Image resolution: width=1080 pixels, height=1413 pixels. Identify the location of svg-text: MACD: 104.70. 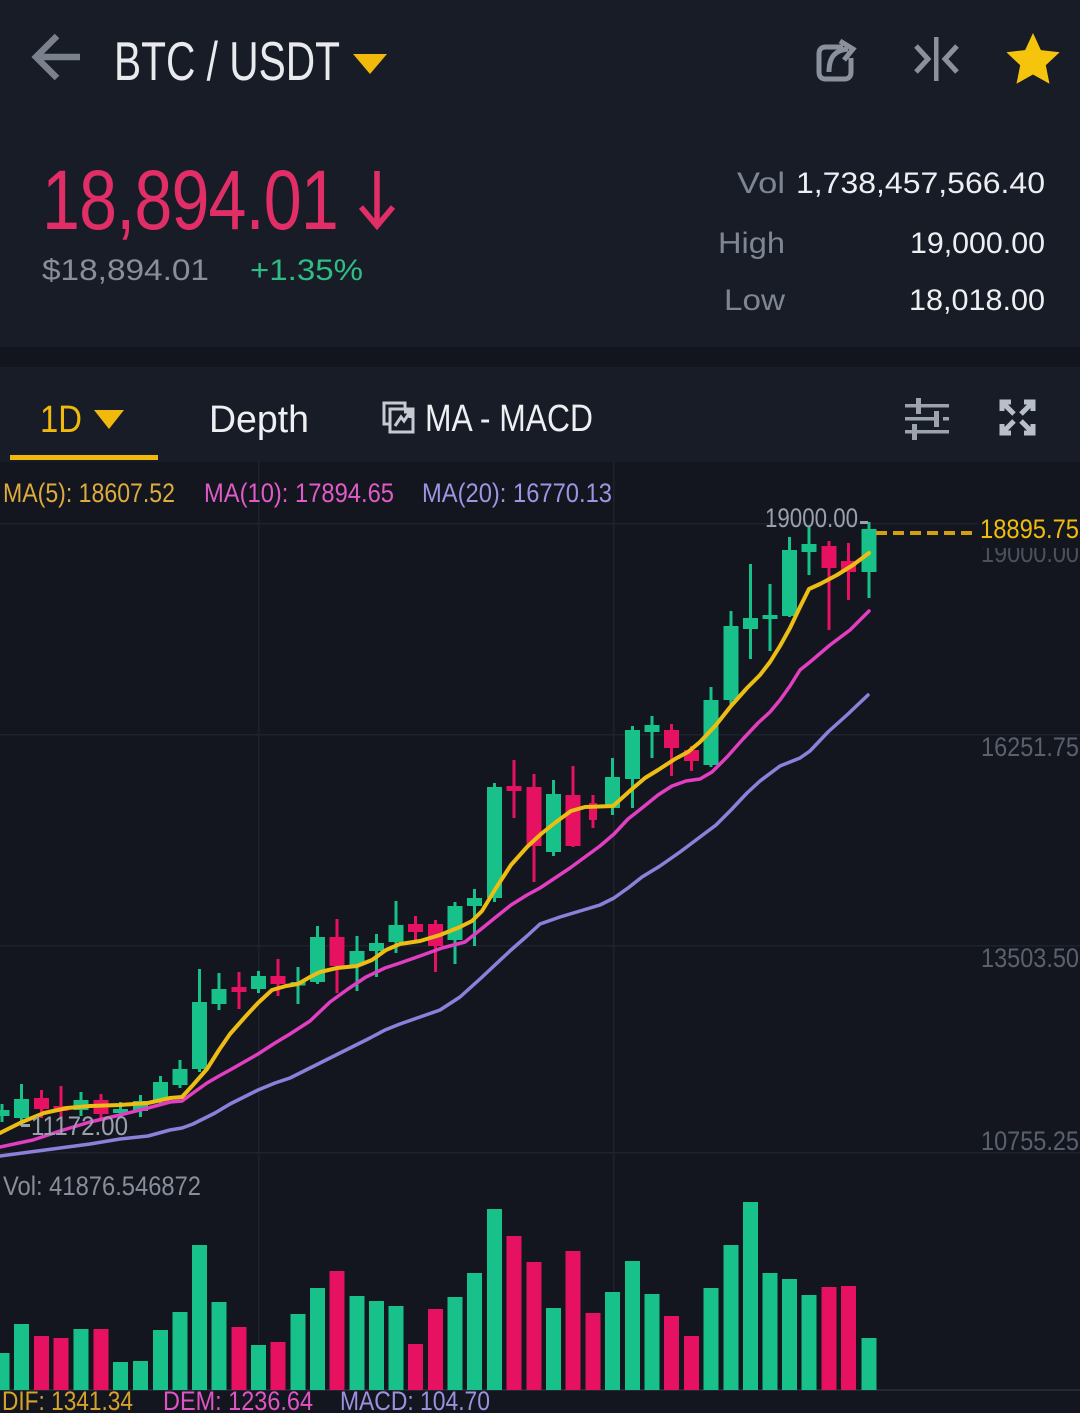
(415, 1399).